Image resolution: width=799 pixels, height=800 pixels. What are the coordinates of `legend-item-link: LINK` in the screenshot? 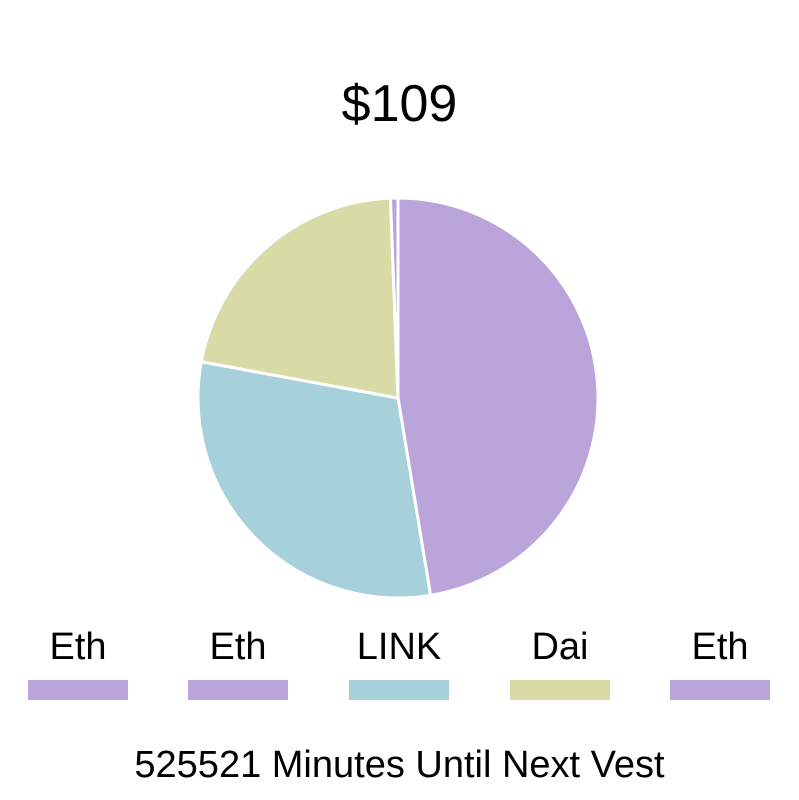 It's located at (399, 664).